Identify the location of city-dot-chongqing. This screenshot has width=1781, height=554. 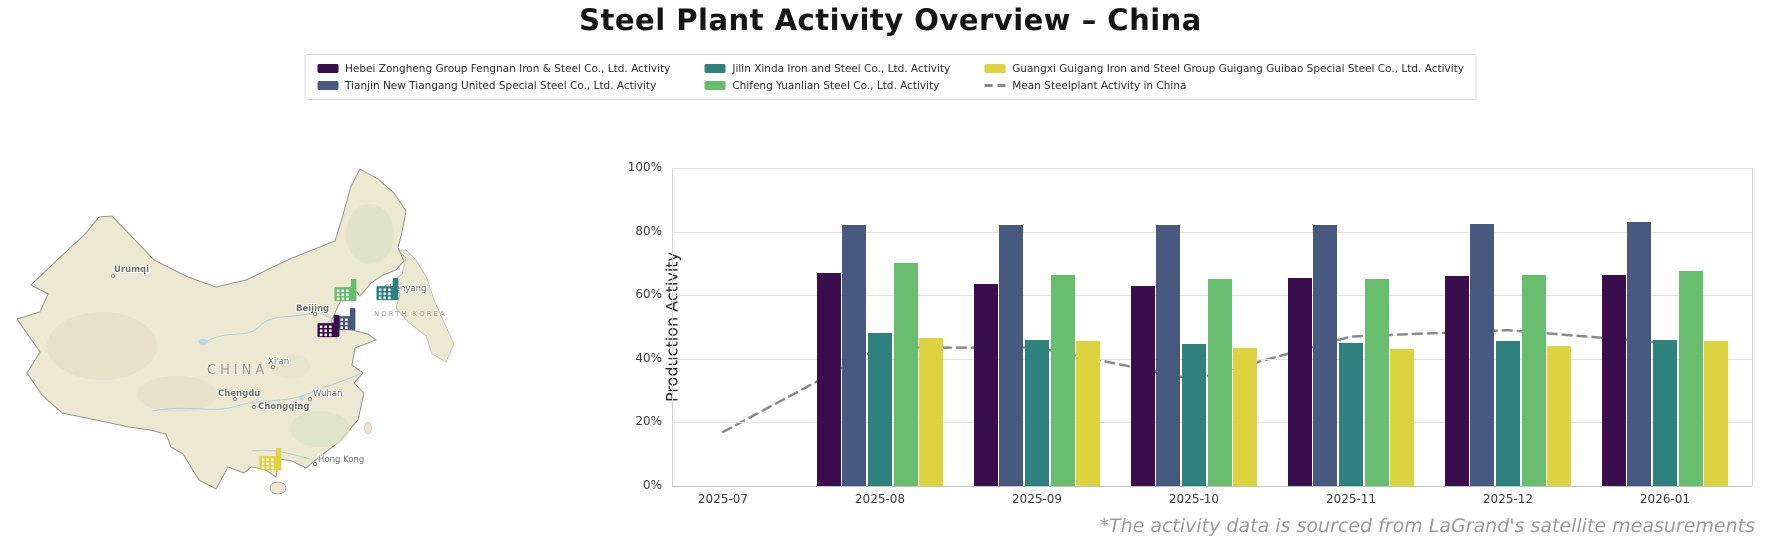
(254, 407).